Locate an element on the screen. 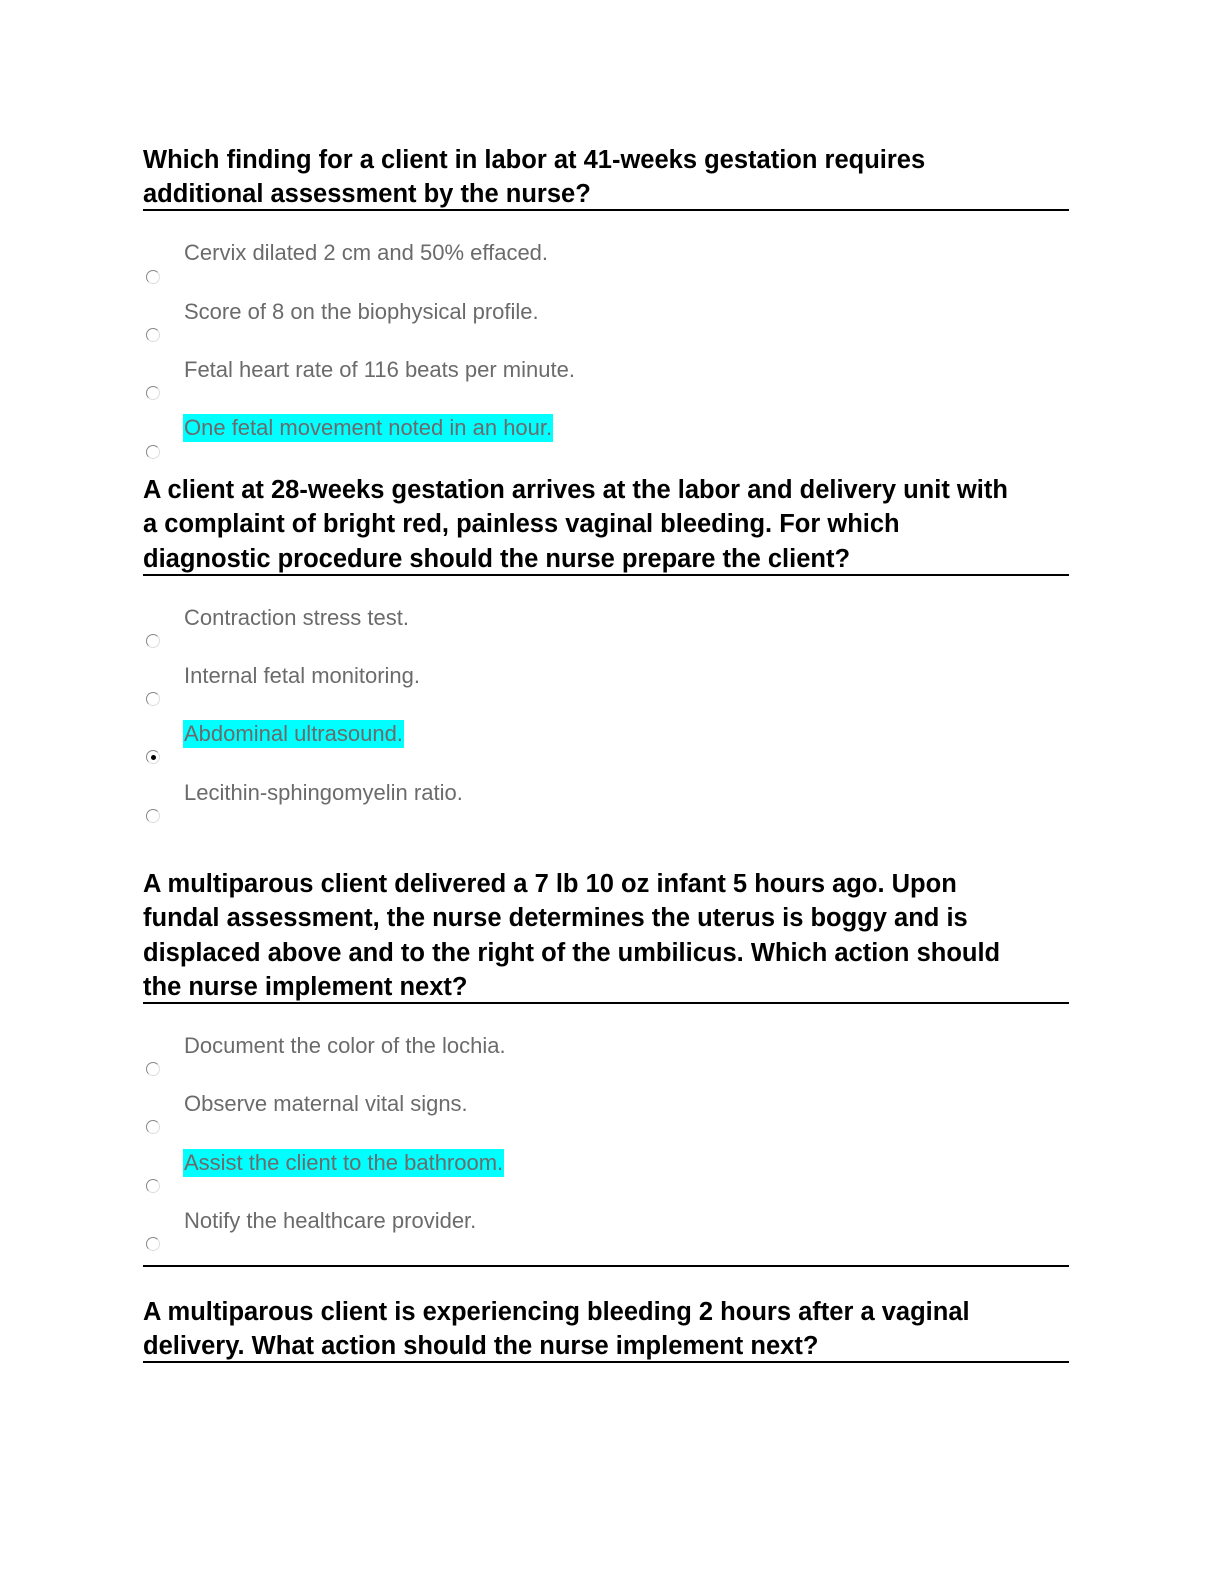 This screenshot has width=1224, height=1584. answer-option-label: Abdominal ultrasound. is located at coordinates (293, 734).